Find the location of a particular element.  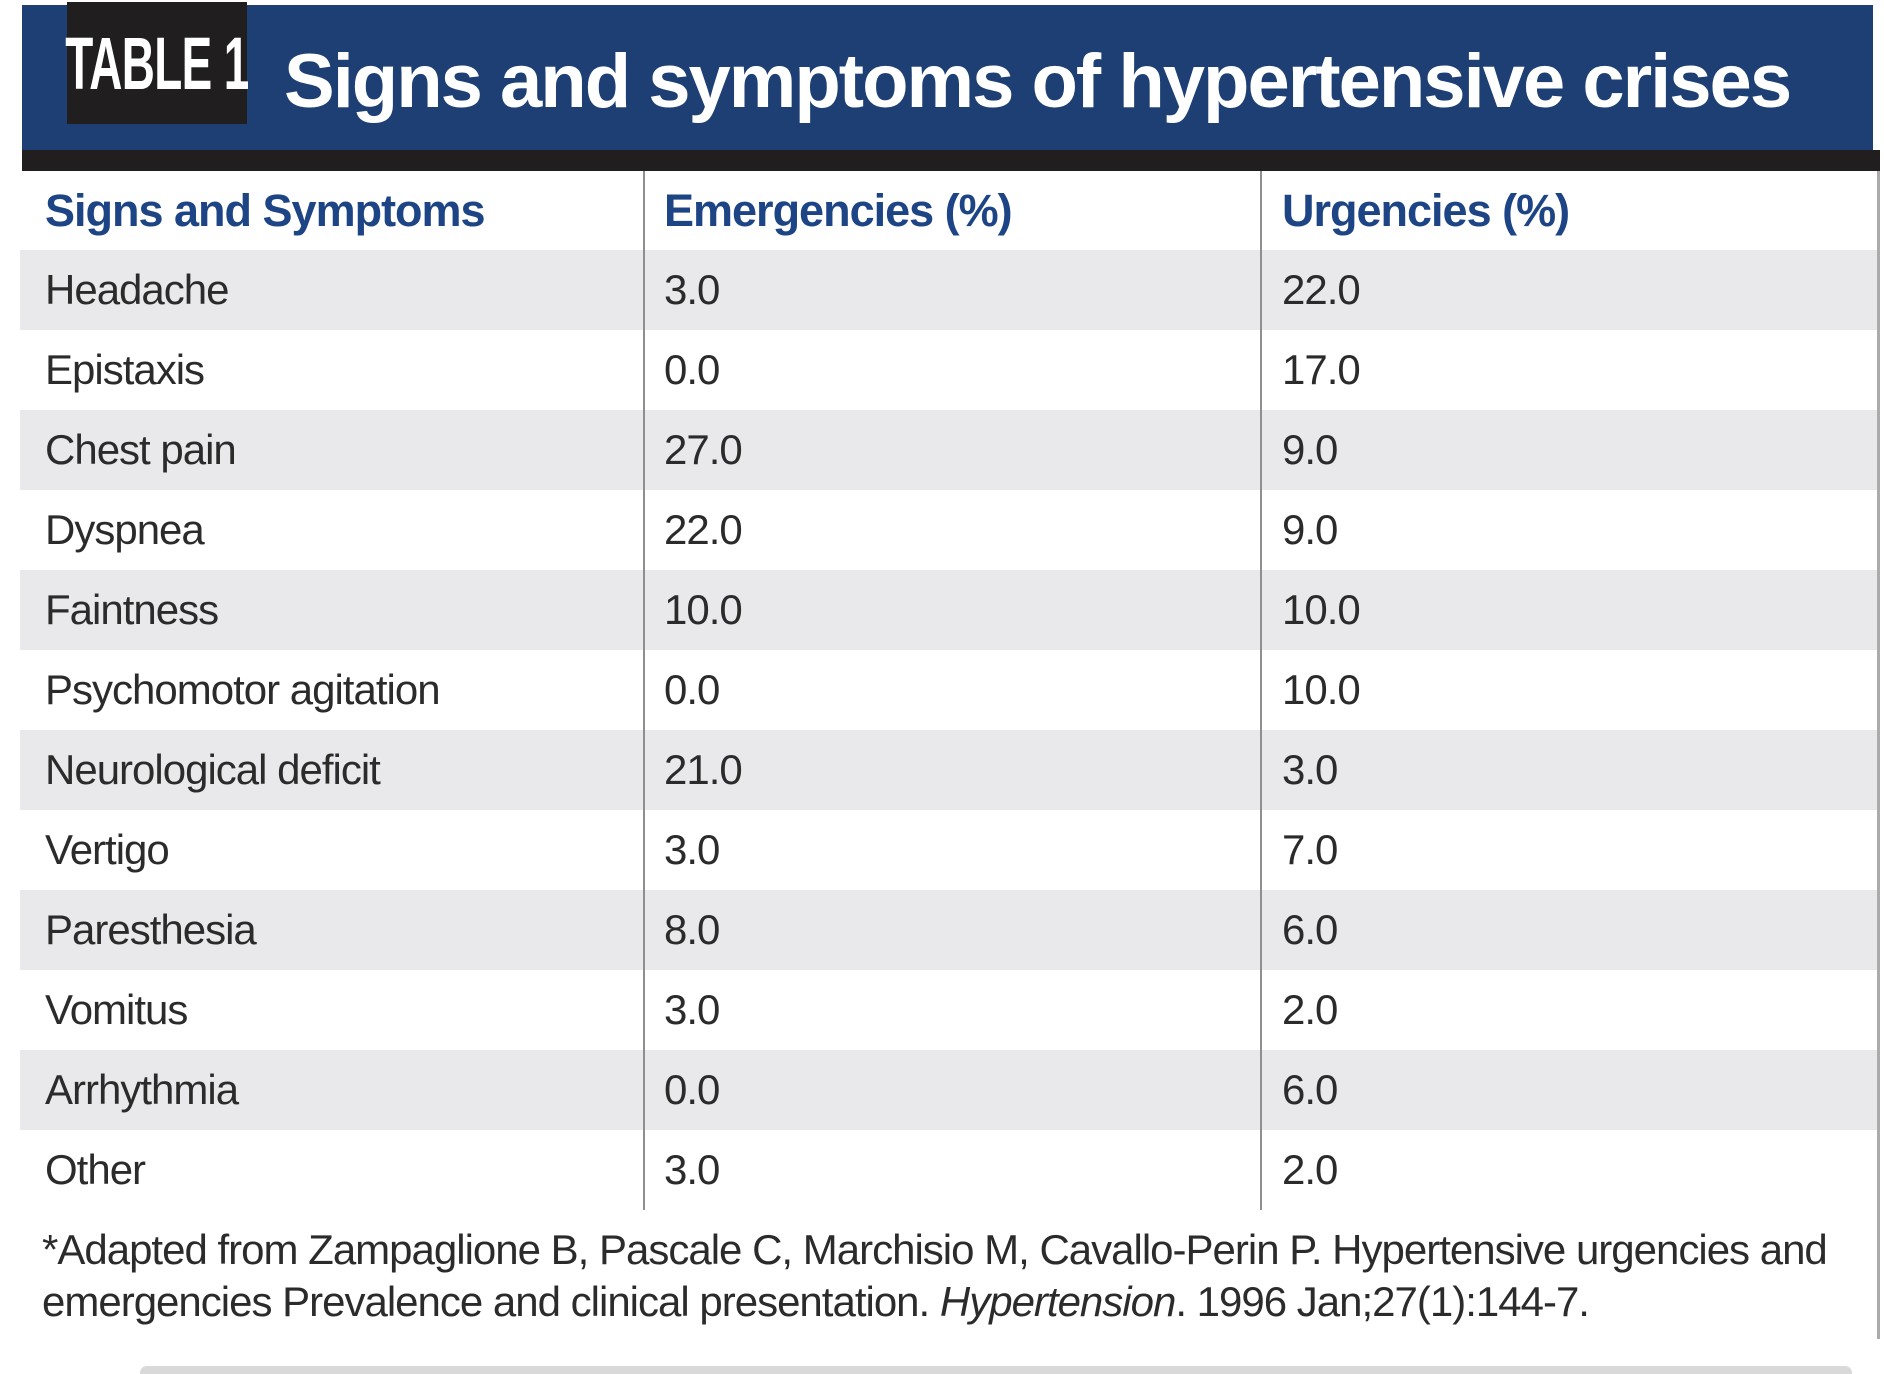

table-number-badge: TABLE 1 is located at coordinates (157, 63).